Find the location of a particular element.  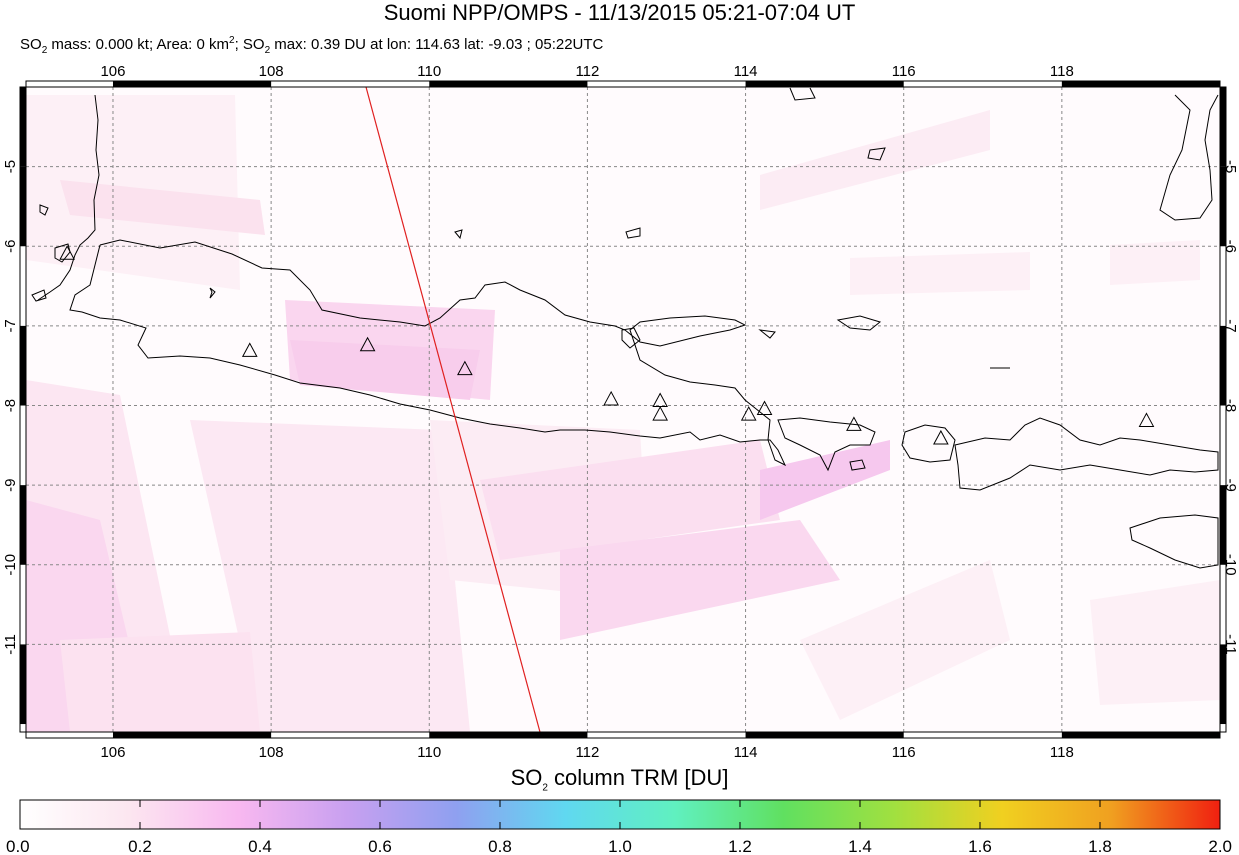

lon-tick-label-top: 116 is located at coordinates (904, 71).